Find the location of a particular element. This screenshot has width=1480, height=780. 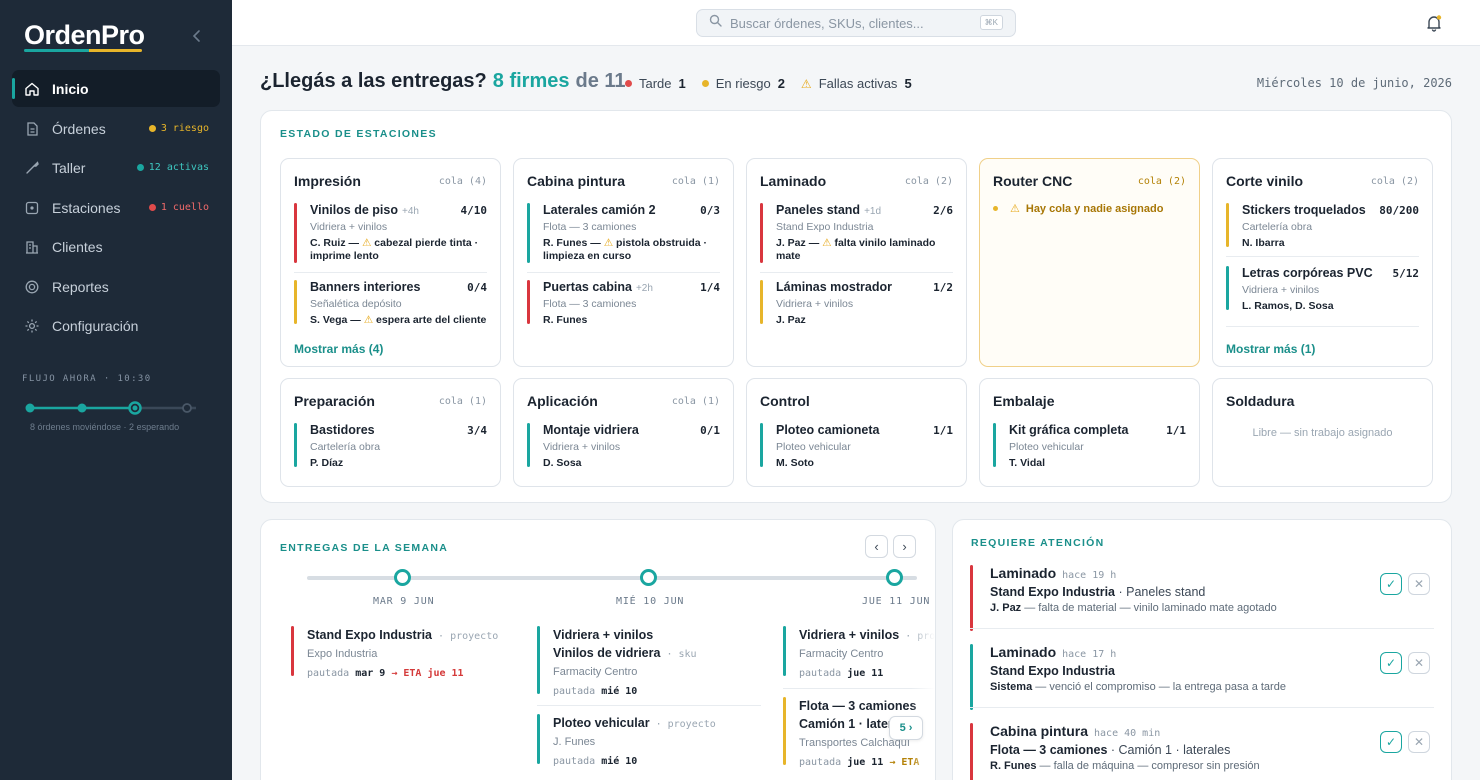

status-badge: 3 riesgo is located at coordinates (178, 128).